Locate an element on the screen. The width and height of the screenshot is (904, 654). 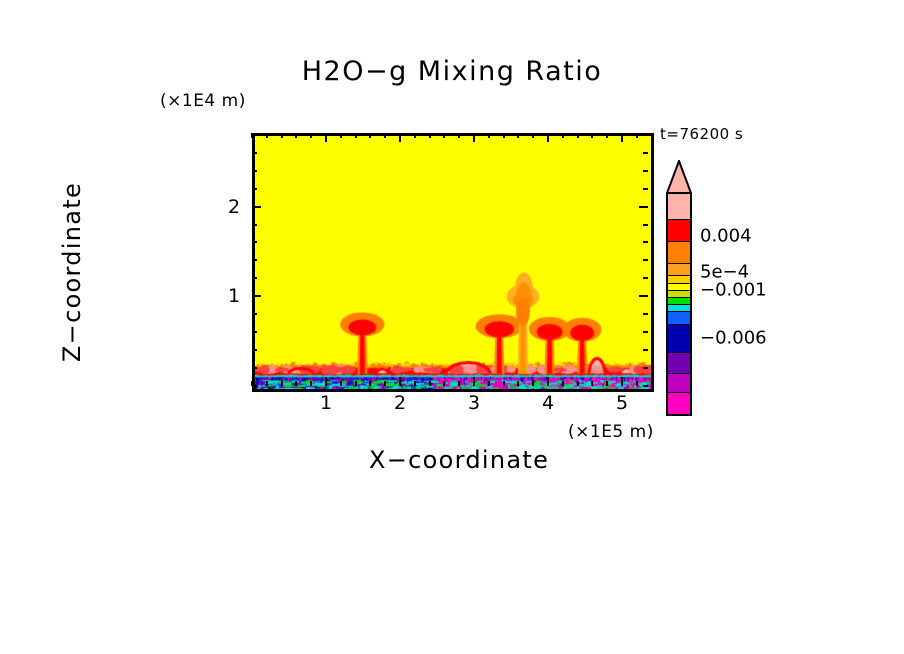
x-tick-label: 1 is located at coordinates (326, 403).